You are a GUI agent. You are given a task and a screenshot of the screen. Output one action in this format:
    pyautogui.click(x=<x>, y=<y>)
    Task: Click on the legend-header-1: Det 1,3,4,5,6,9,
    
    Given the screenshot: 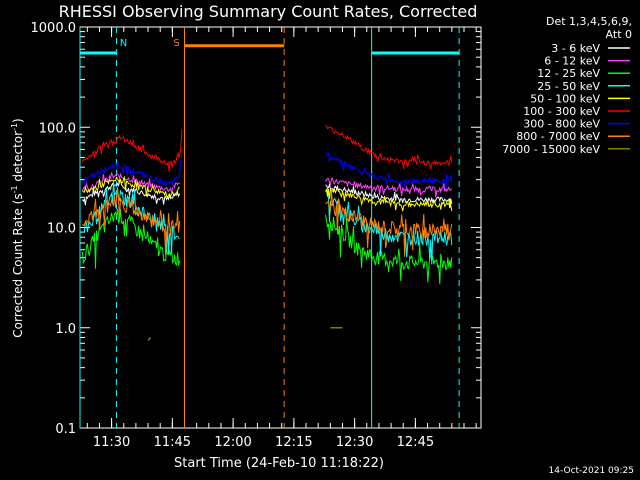 What is the action you would take?
    pyautogui.click(x=589, y=21)
    